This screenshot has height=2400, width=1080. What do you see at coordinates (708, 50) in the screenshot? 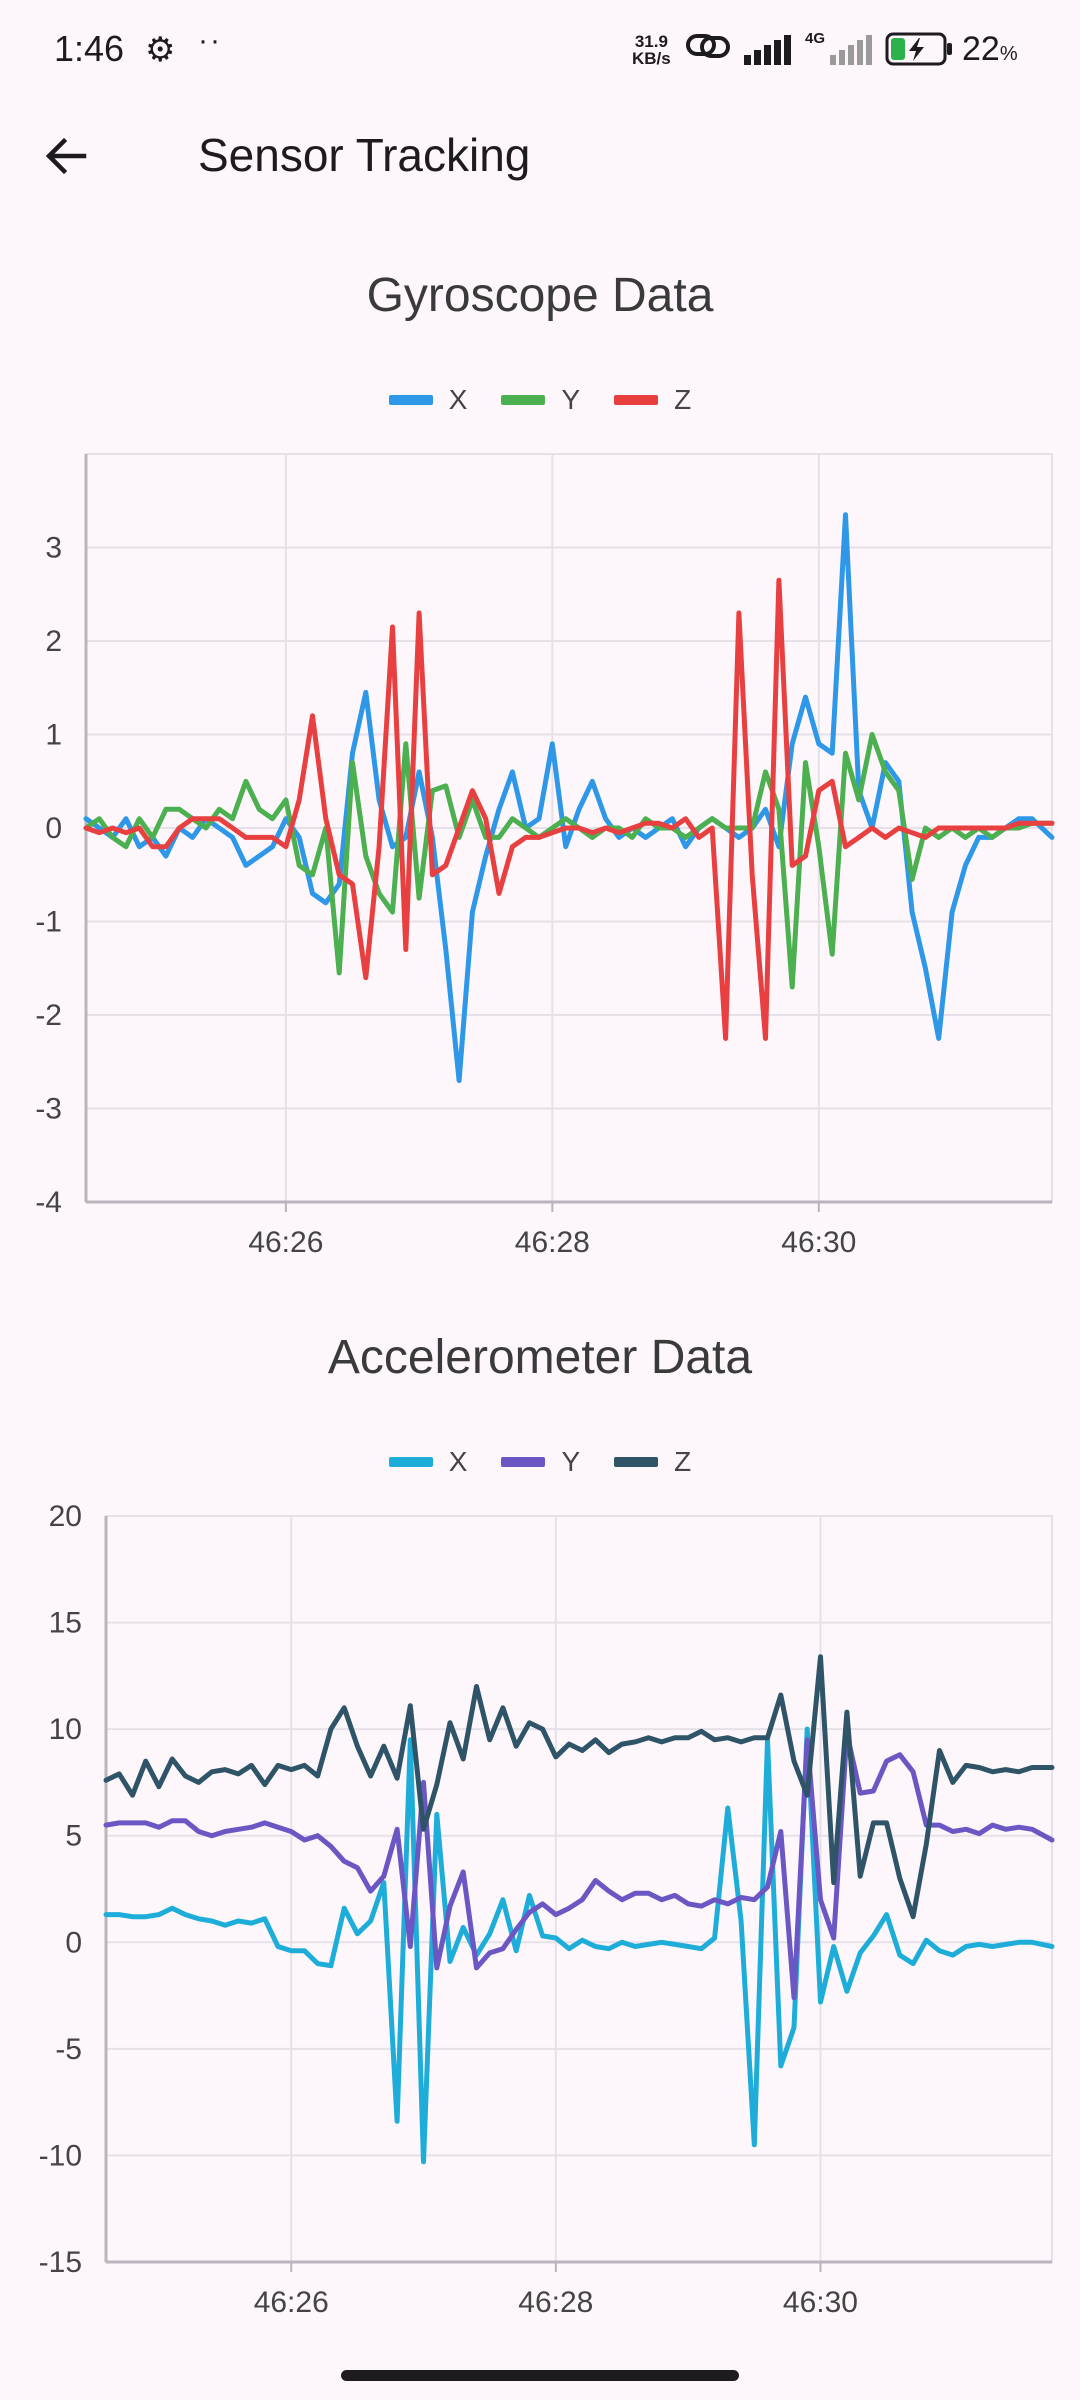
I see `link-icon` at bounding box center [708, 50].